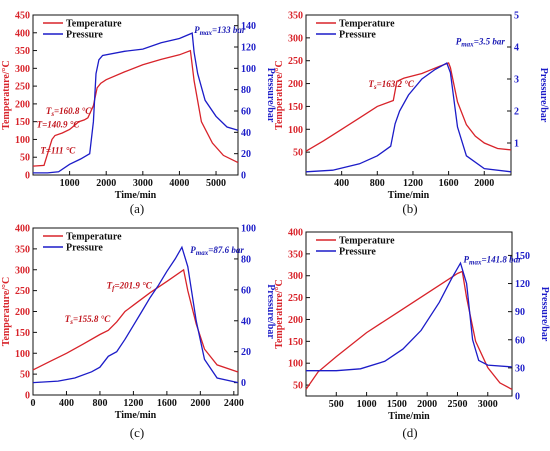 The height and width of the screenshot is (451, 550). What do you see at coordinates (457, 404) in the screenshot?
I see `x-tick-label: 2500` at bounding box center [457, 404].